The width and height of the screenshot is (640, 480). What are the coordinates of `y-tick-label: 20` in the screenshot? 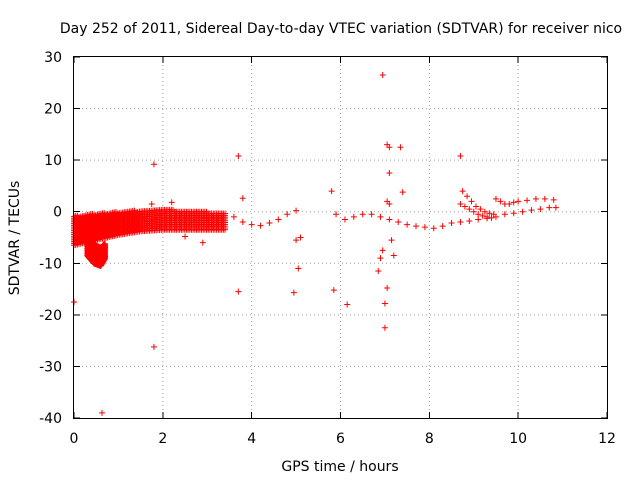 It's located at (53, 110).